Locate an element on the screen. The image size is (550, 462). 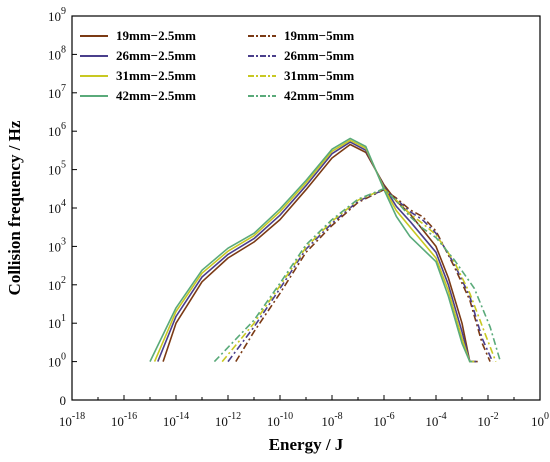
legend-label: 19mm−5mm is located at coordinates (319, 35).